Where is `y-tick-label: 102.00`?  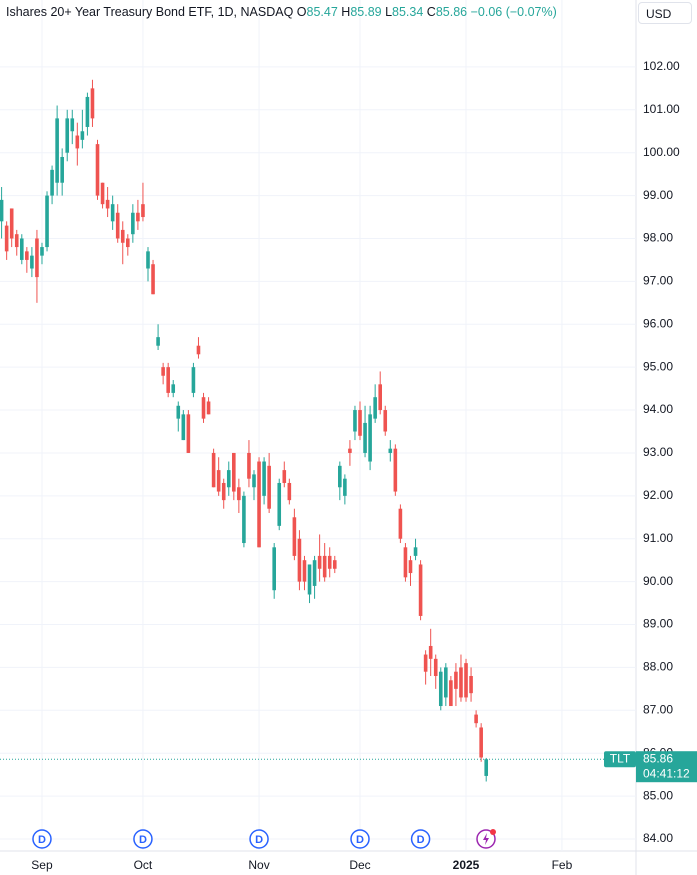
y-tick-label: 102.00 is located at coordinates (661, 66).